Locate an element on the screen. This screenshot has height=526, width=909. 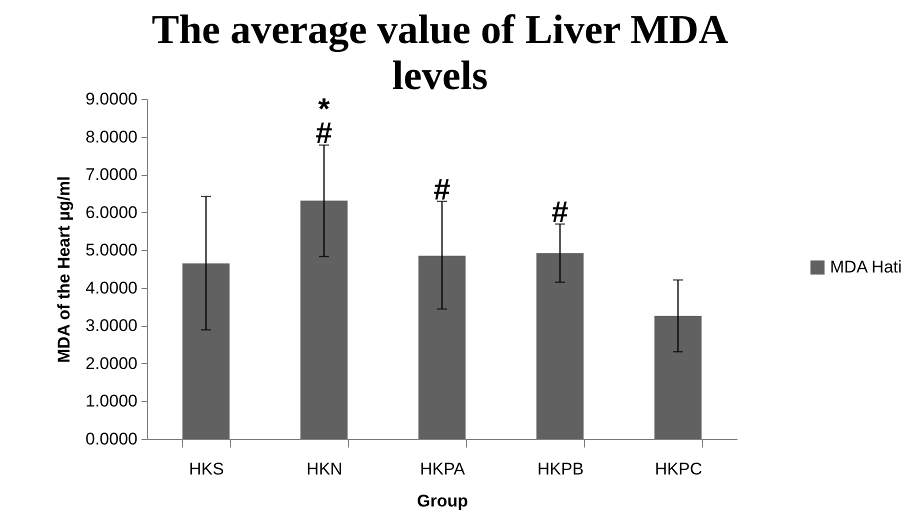
y-tick-label: 3.0000 is located at coordinates (112, 326).